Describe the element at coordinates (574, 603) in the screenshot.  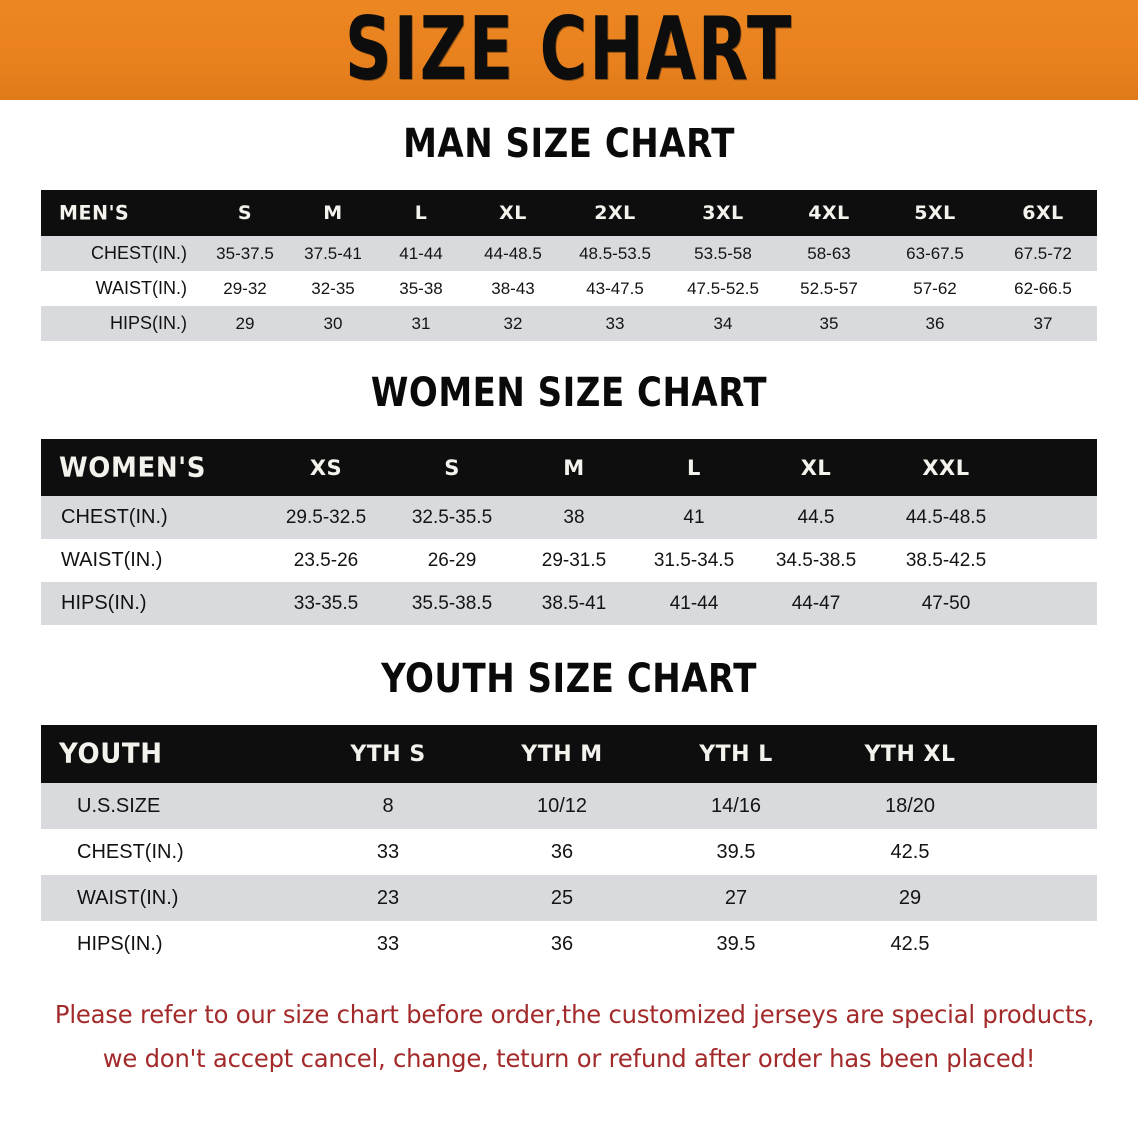
I see `table-cell: 38.5-41` at that location.